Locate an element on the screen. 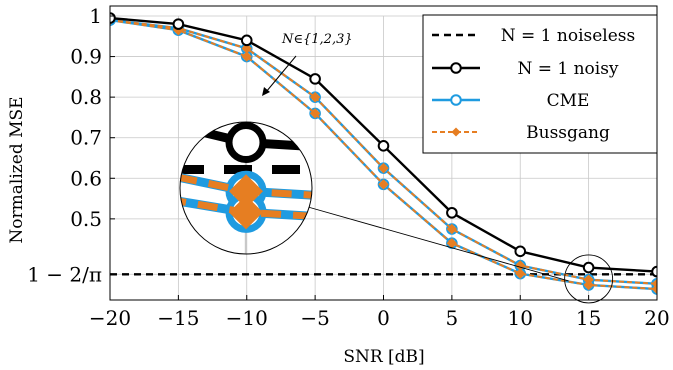 The width and height of the screenshot is (673, 370). y-tick-label: 0.5 is located at coordinates (86, 219).